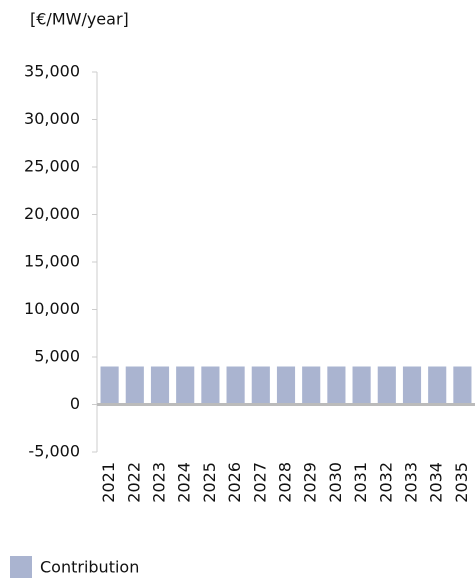  I want to click on y-tick-label: 25,000, so click(52, 166).